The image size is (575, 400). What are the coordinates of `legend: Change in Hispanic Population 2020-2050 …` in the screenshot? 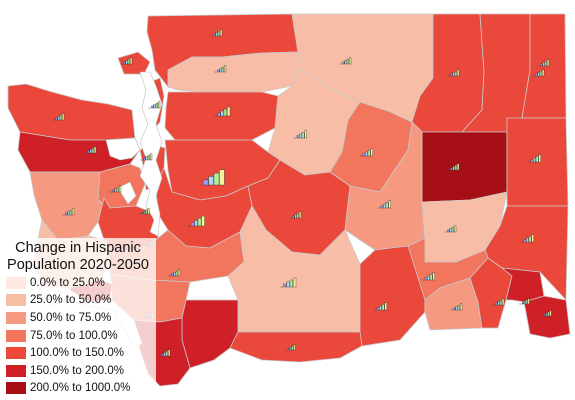 It's located at (78, 318).